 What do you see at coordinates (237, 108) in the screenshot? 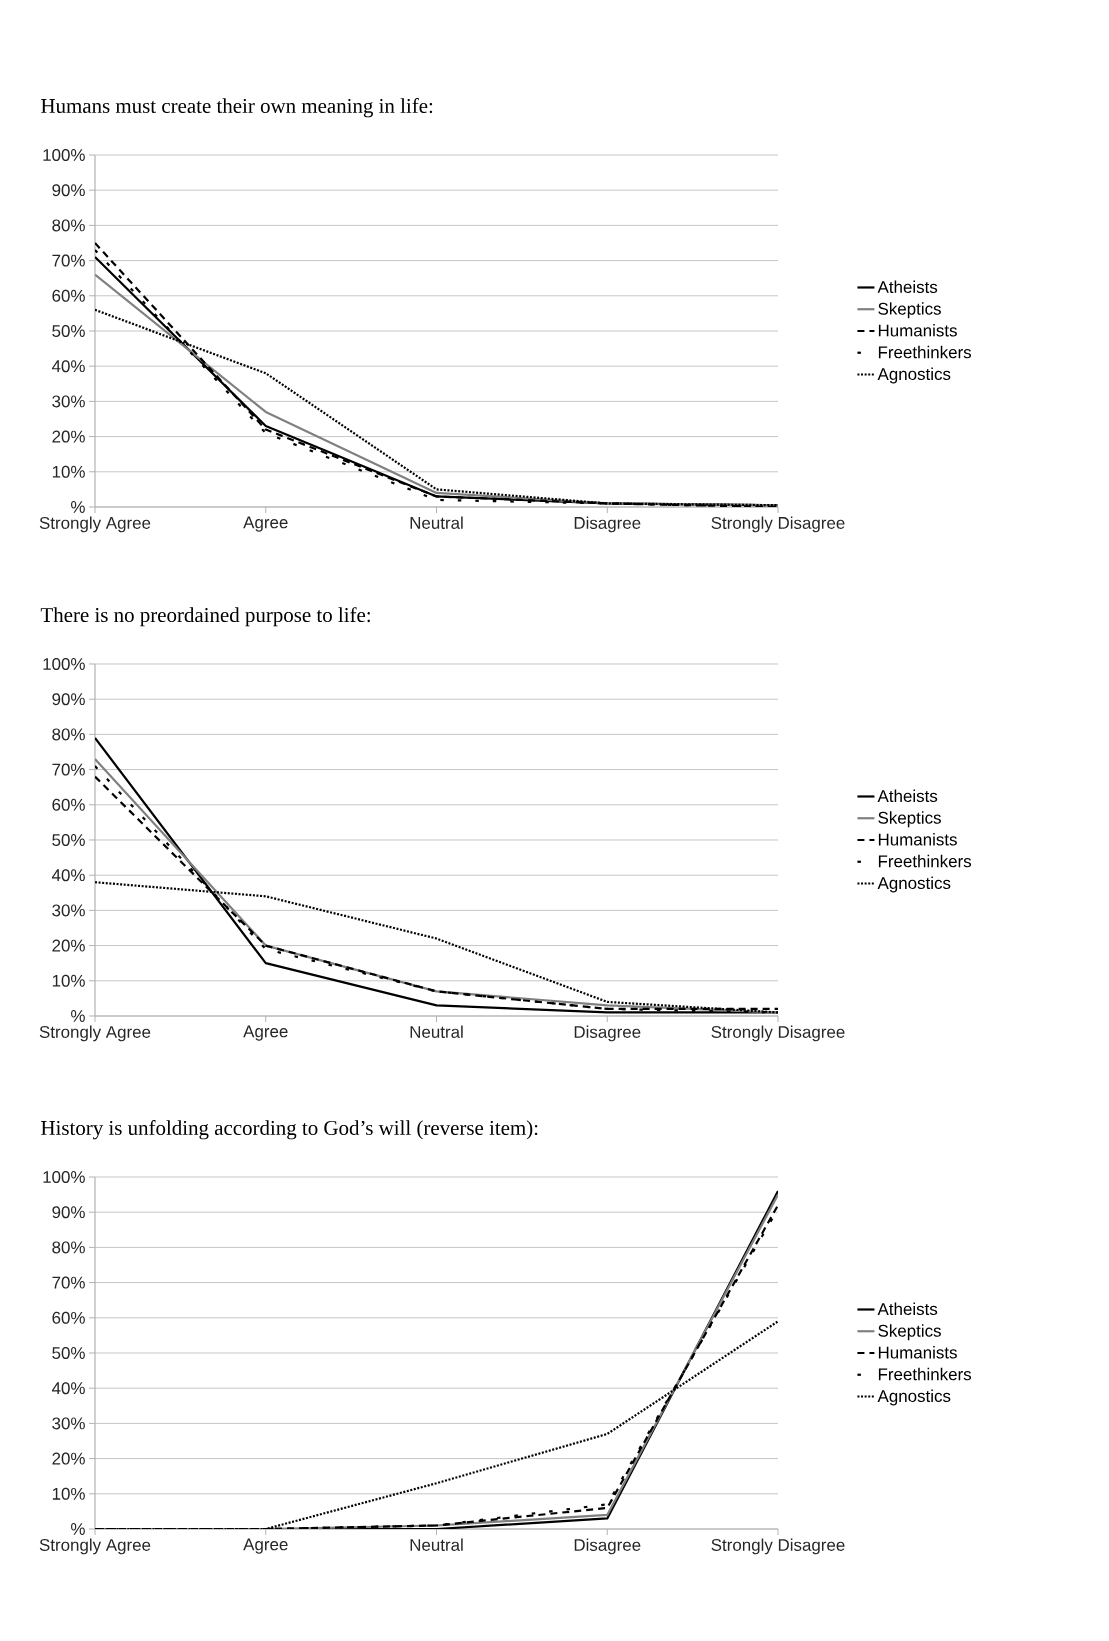
I see `chart-title: Humans must create their own meaning in life:` at bounding box center [237, 108].